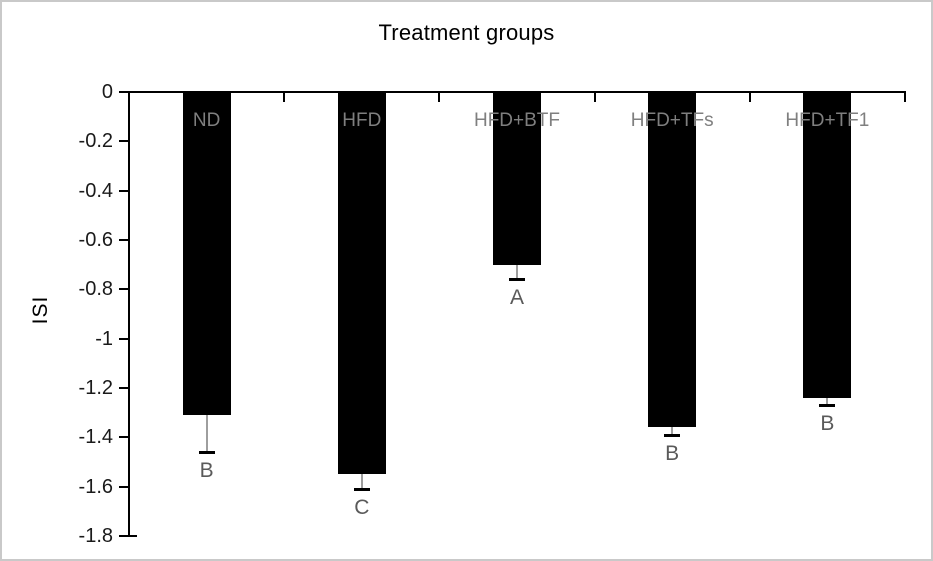 The image size is (933, 561). Describe the element at coordinates (827, 120) in the screenshot. I see `category-label: HFD+TF1` at that location.